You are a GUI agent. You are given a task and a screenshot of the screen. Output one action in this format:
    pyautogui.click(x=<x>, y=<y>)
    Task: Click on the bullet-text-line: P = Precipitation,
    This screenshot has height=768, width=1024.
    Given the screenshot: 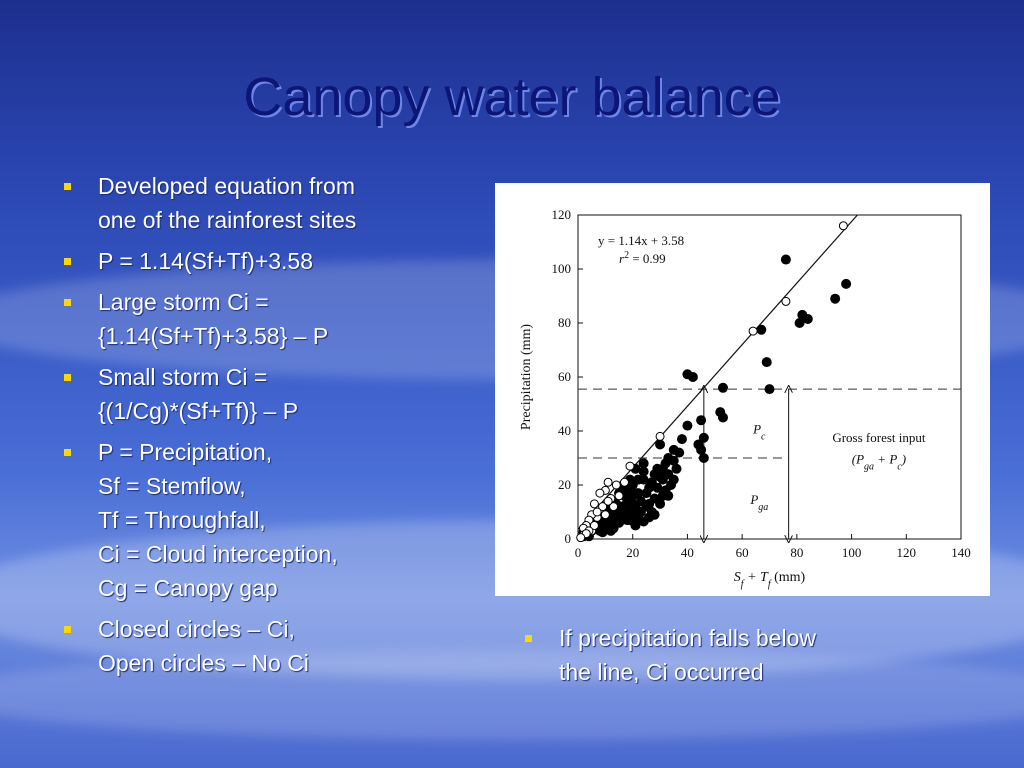 What is the action you would take?
    pyautogui.click(x=185, y=452)
    